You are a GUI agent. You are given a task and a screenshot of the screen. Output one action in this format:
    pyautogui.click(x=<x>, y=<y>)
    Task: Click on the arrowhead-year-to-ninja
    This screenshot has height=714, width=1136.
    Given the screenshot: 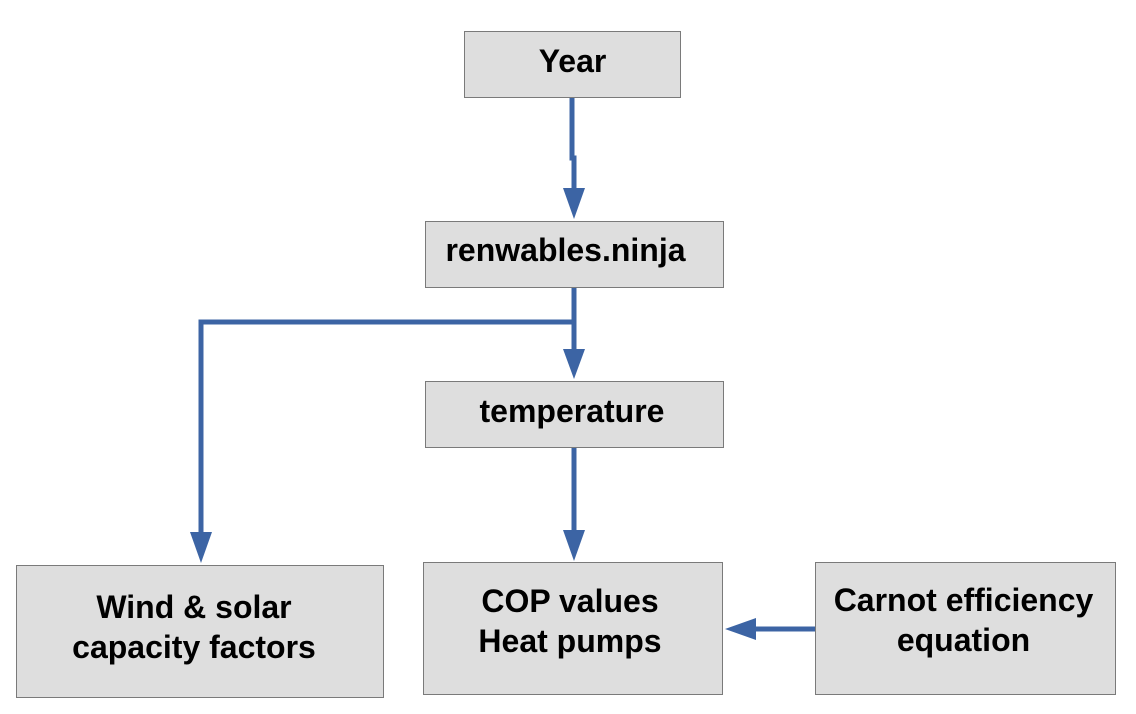 What is the action you would take?
    pyautogui.click(x=574, y=203)
    